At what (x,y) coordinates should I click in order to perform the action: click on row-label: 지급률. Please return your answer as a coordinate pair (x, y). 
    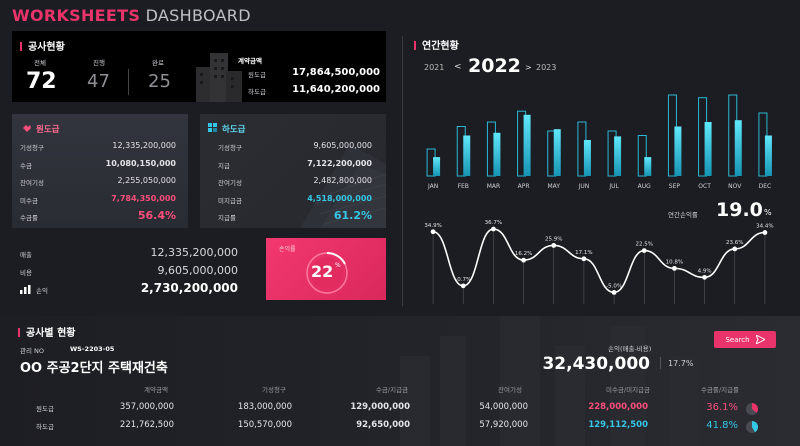
    Looking at the image, I should click on (227, 218).